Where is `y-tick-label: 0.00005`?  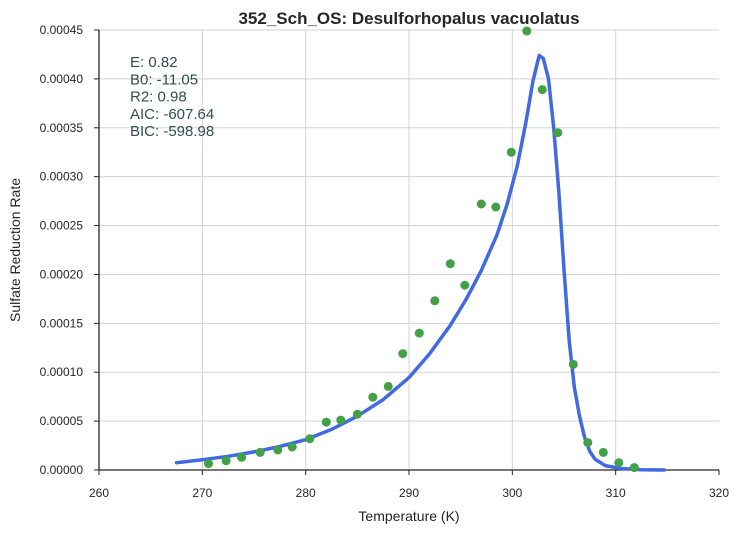
y-tick-label: 0.00005 is located at coordinates (62, 421).